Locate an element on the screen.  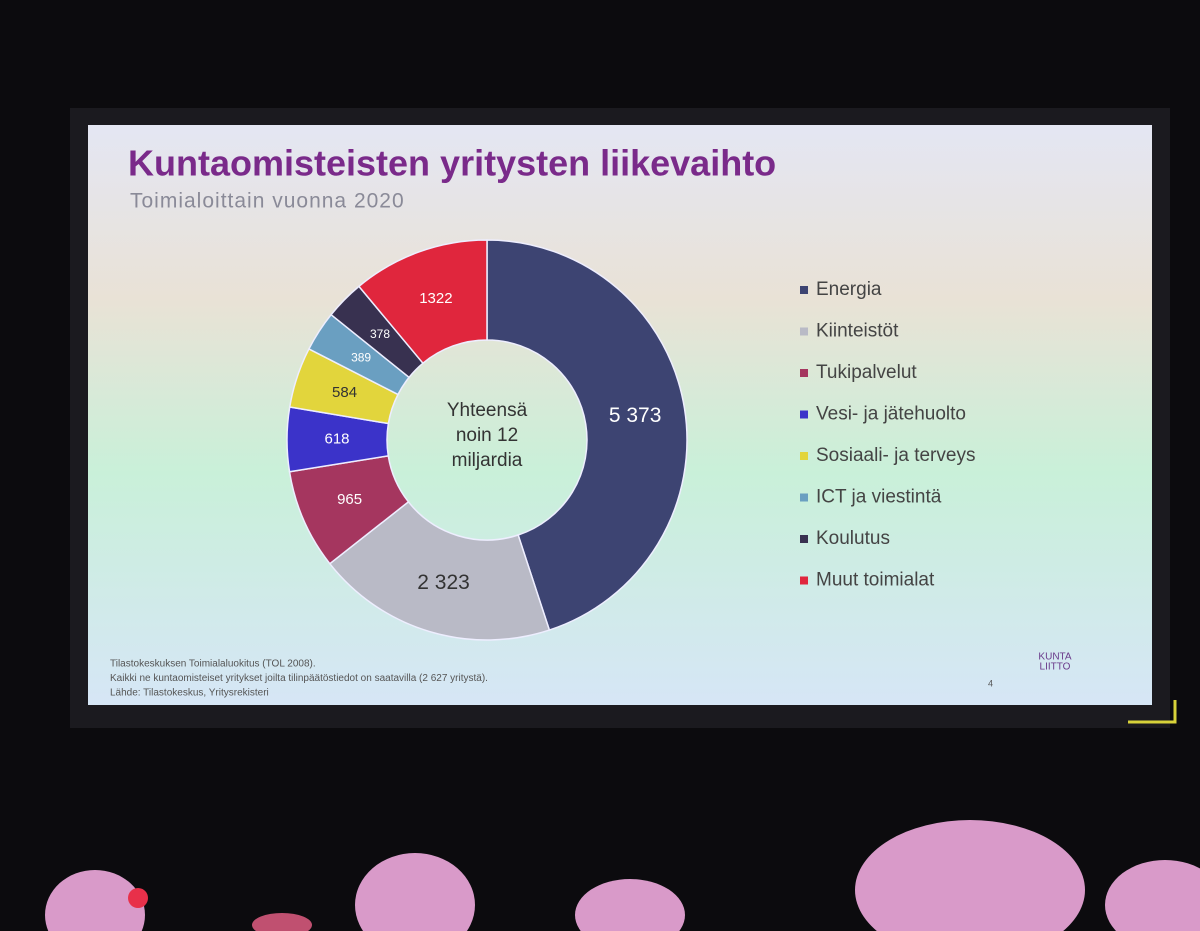
legend-label: Kiinteistöt is located at coordinates (857, 331).